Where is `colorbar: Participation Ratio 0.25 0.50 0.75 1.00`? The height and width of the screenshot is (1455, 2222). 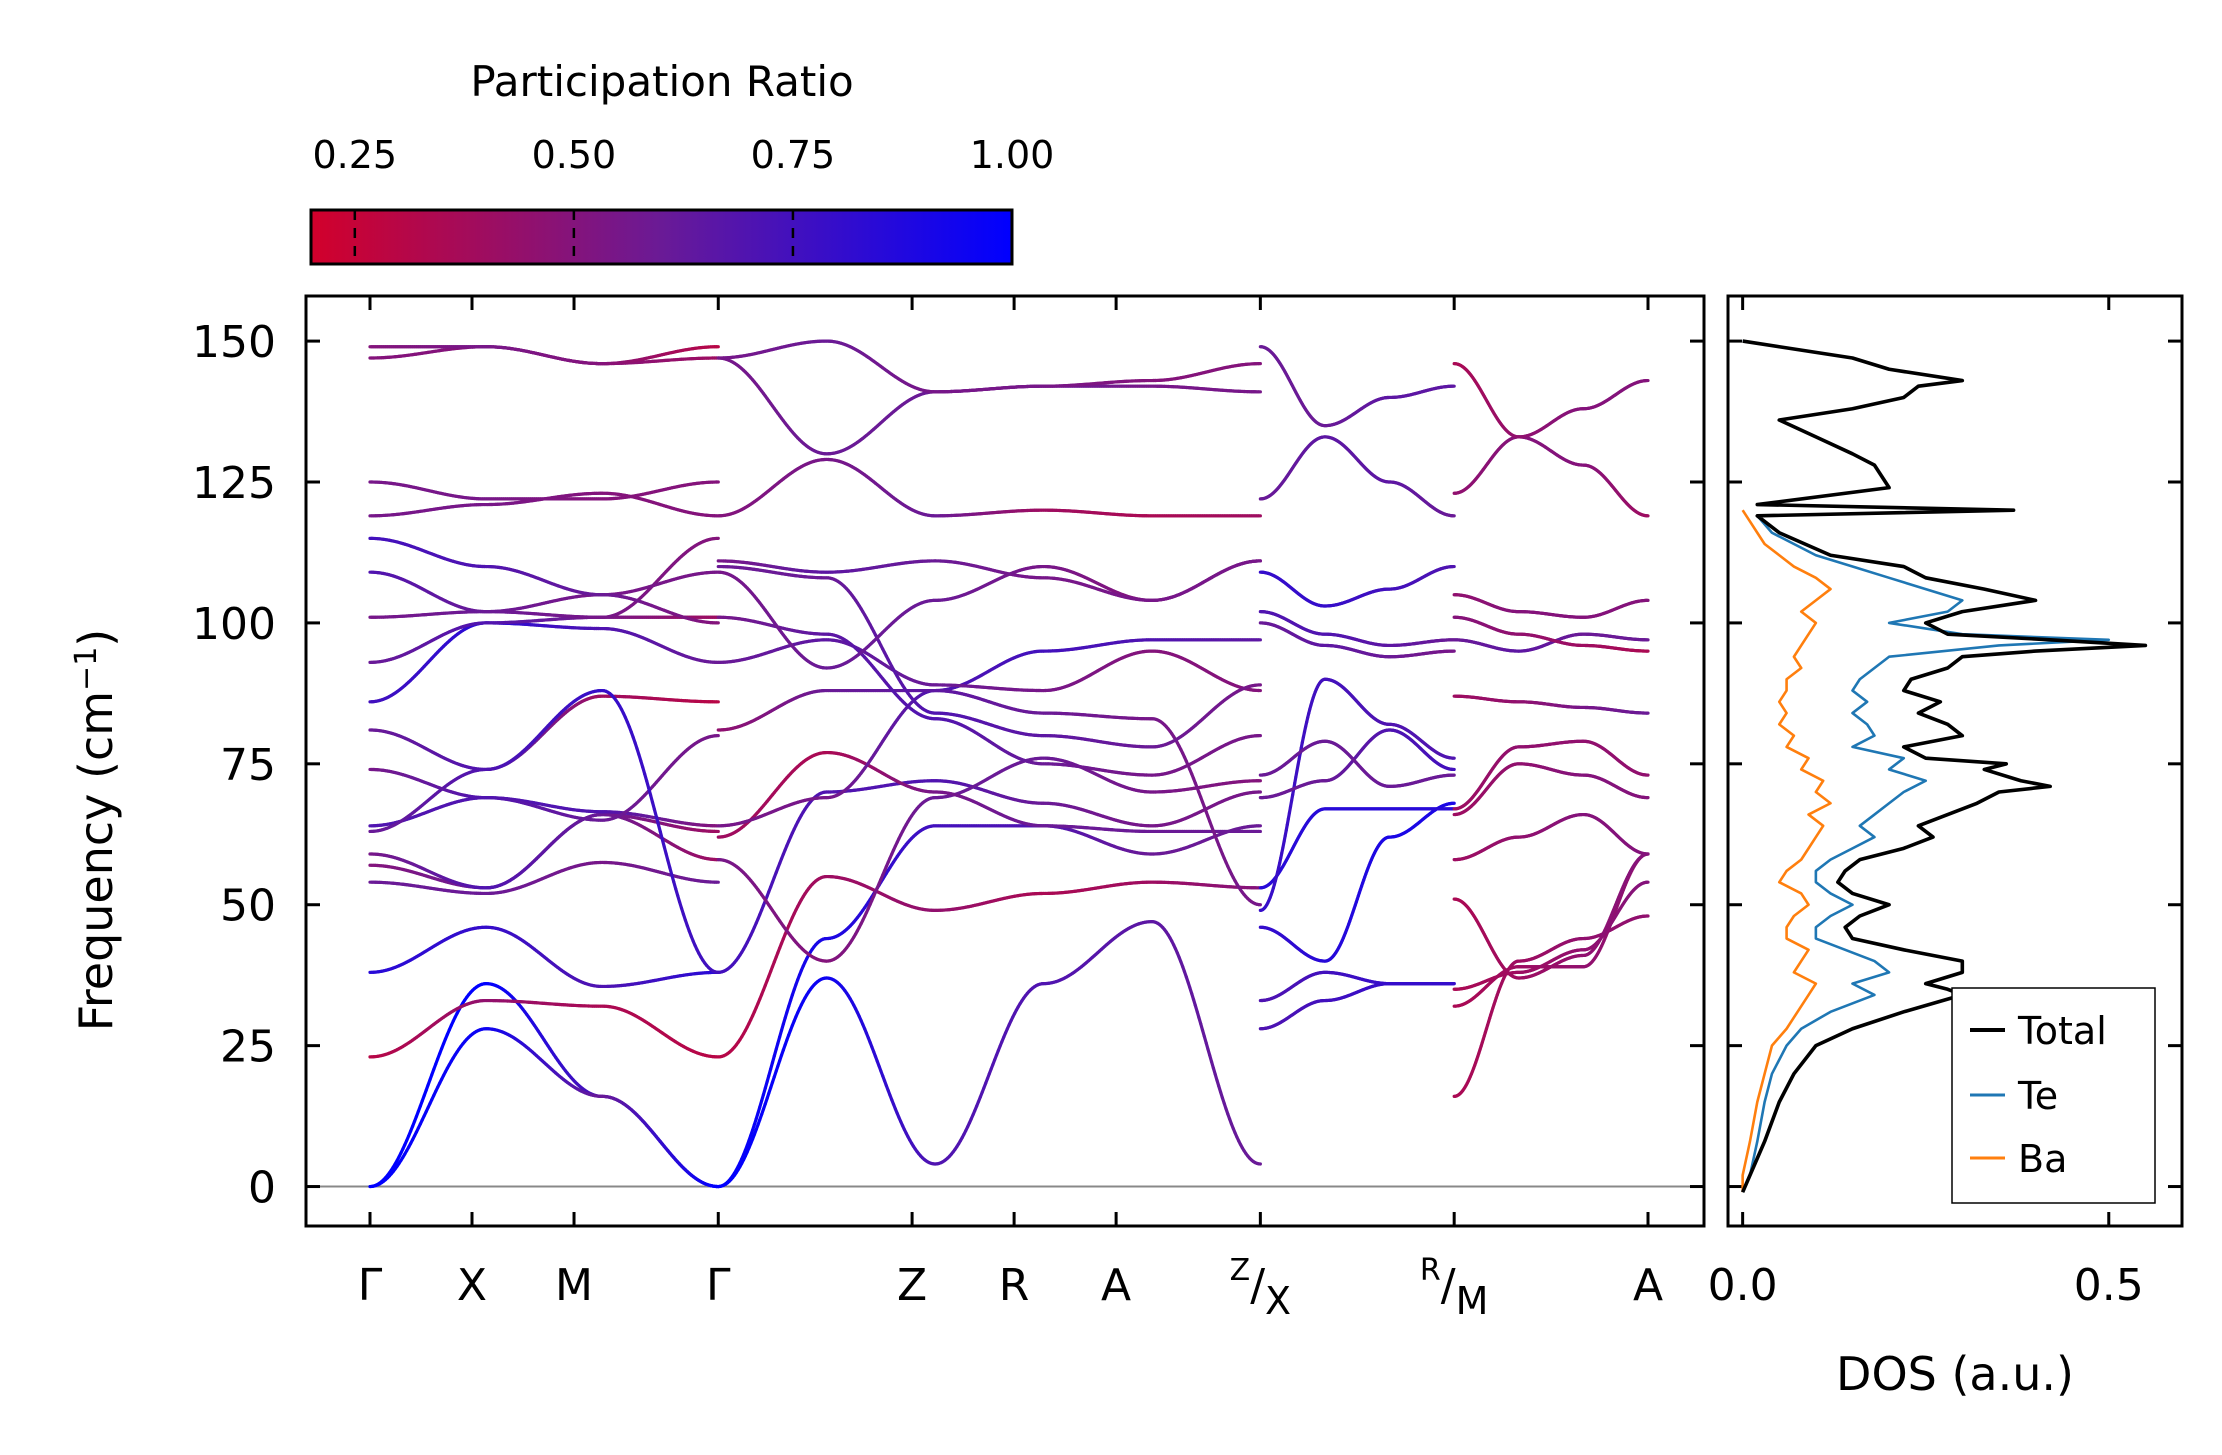
colorbar: Participation Ratio 0.25 0.50 0.75 1.00 is located at coordinates (682, 161).